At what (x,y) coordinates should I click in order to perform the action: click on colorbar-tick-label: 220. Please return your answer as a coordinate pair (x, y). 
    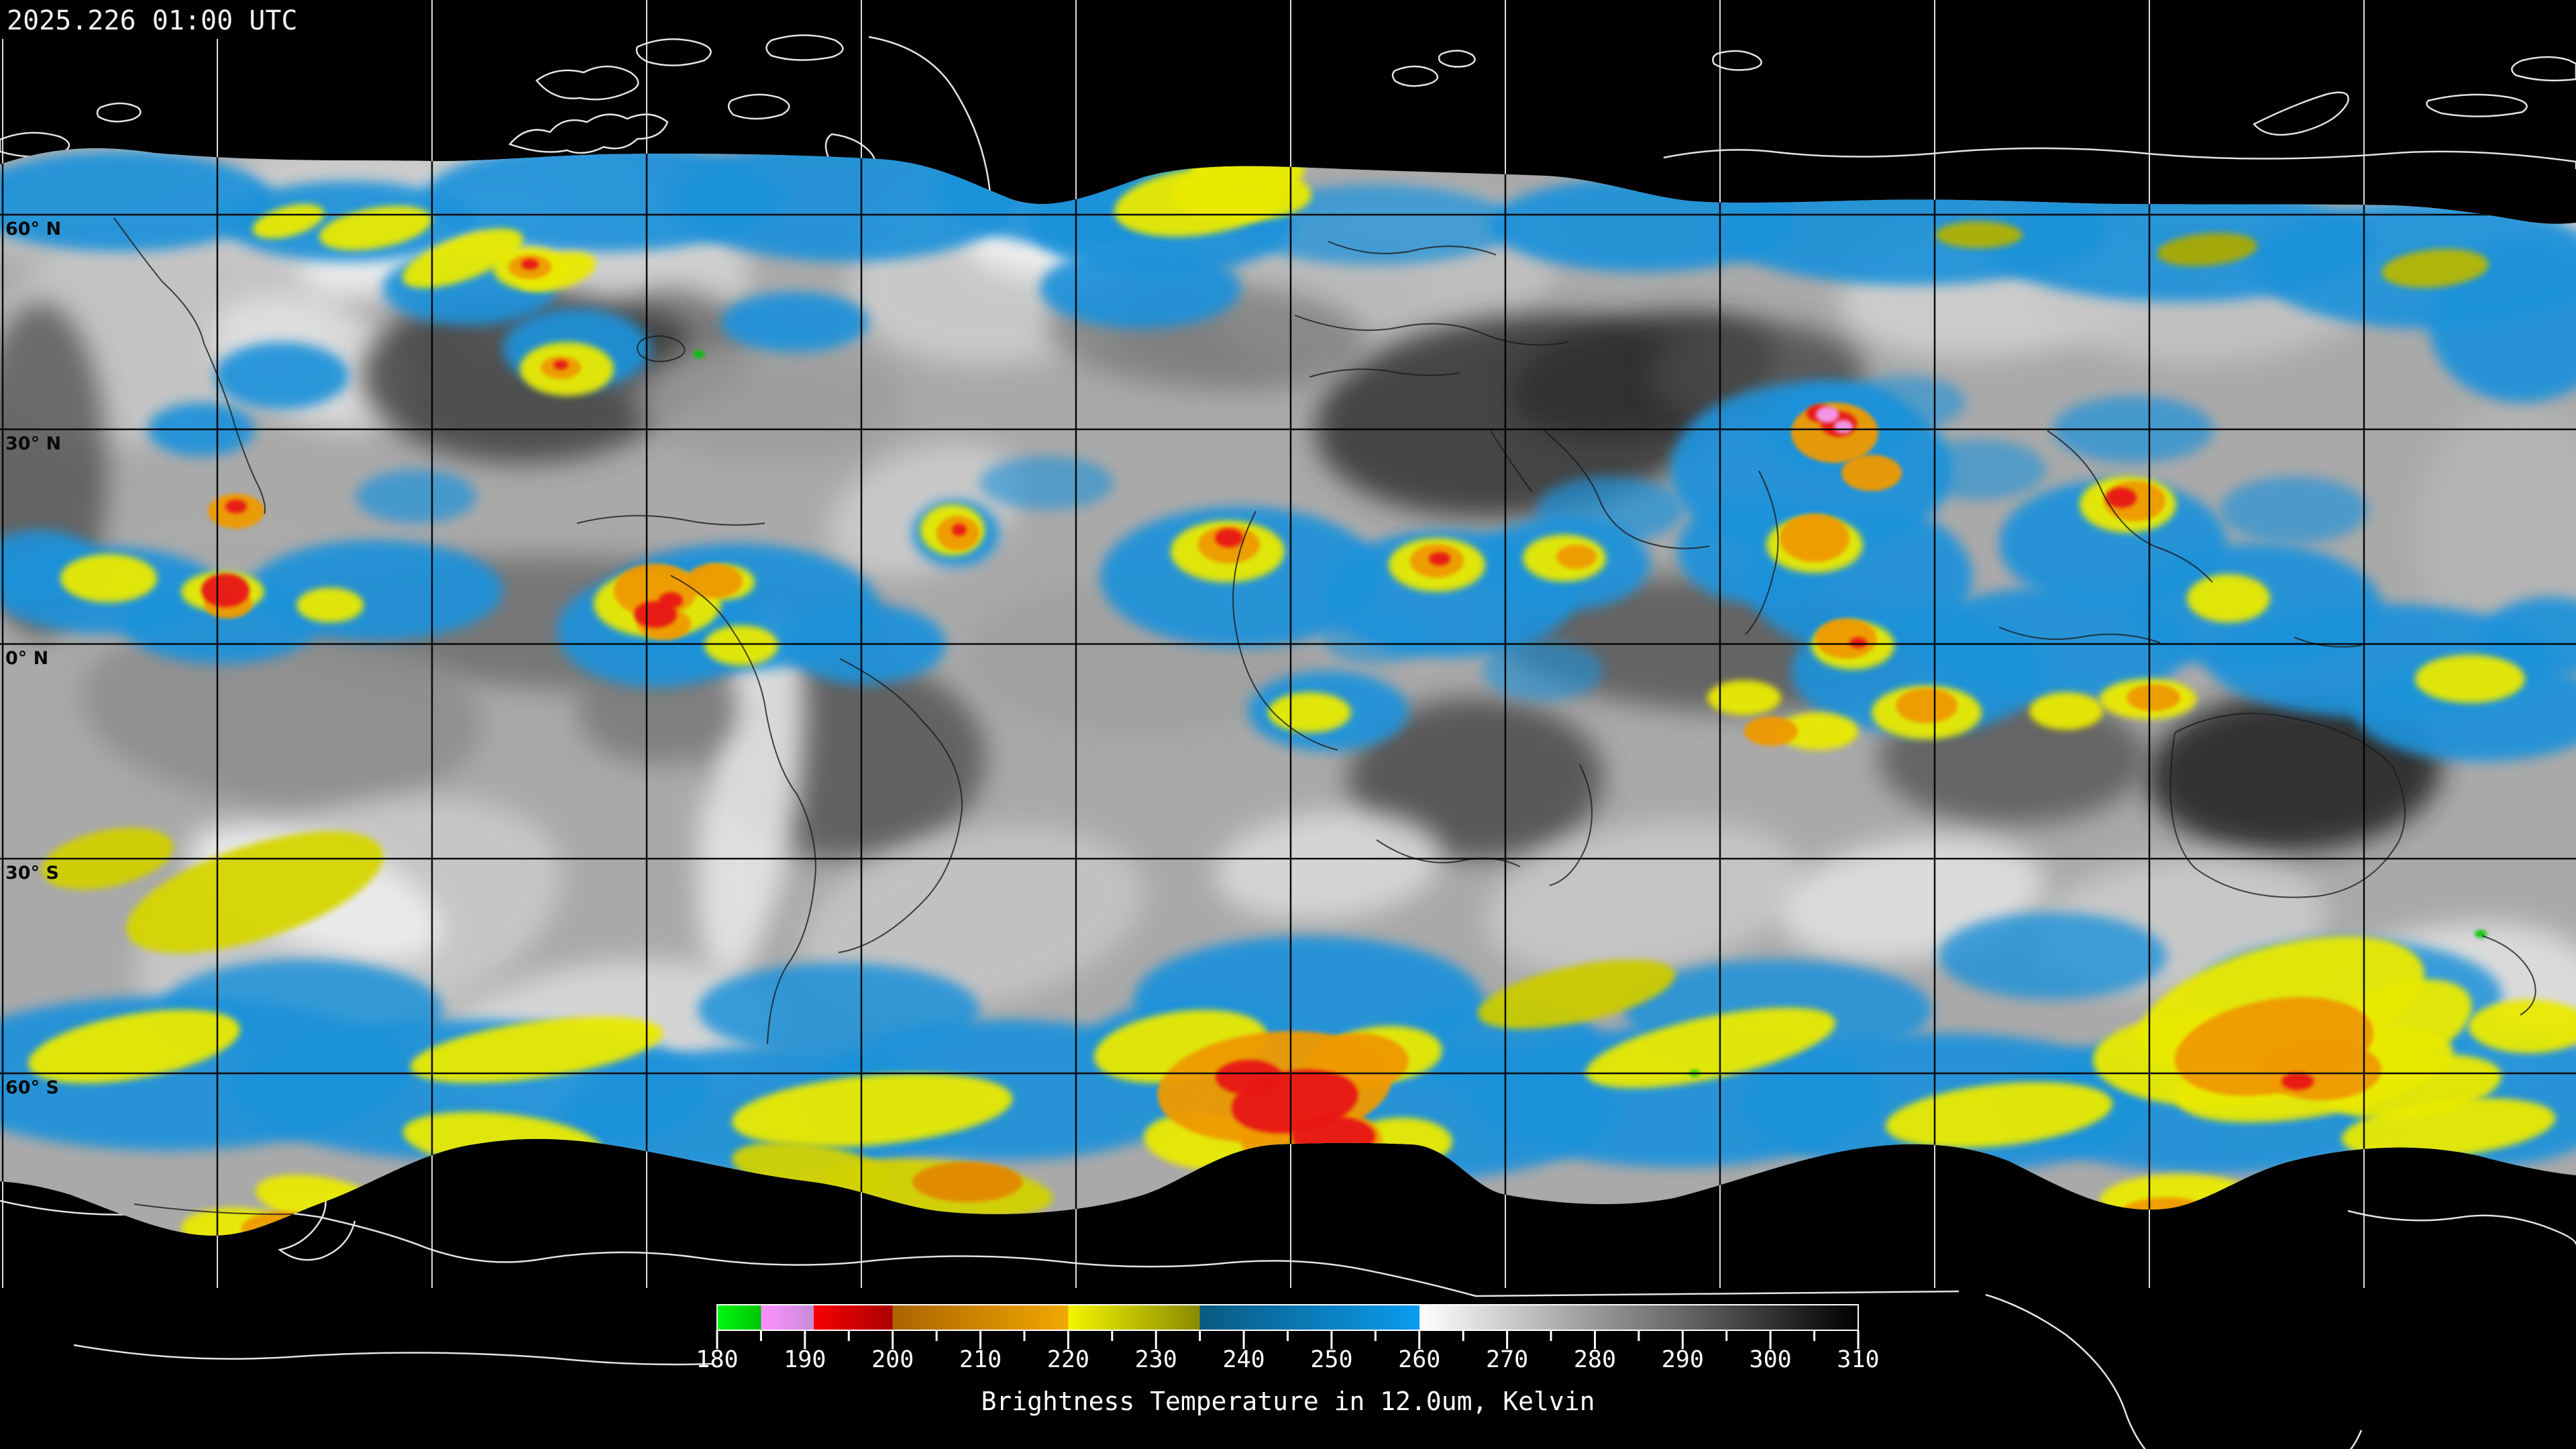
    Looking at the image, I should click on (1068, 1359).